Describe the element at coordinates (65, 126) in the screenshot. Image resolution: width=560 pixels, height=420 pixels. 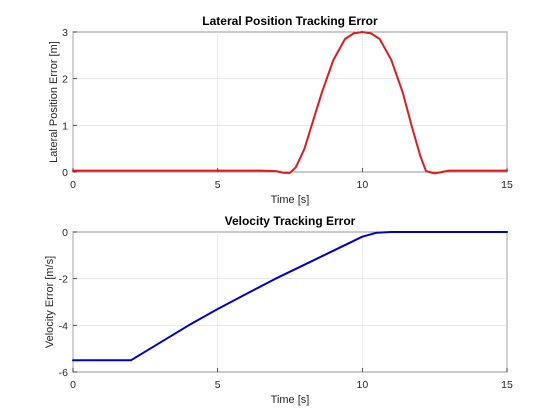
I see `y-tick-label: 1` at that location.